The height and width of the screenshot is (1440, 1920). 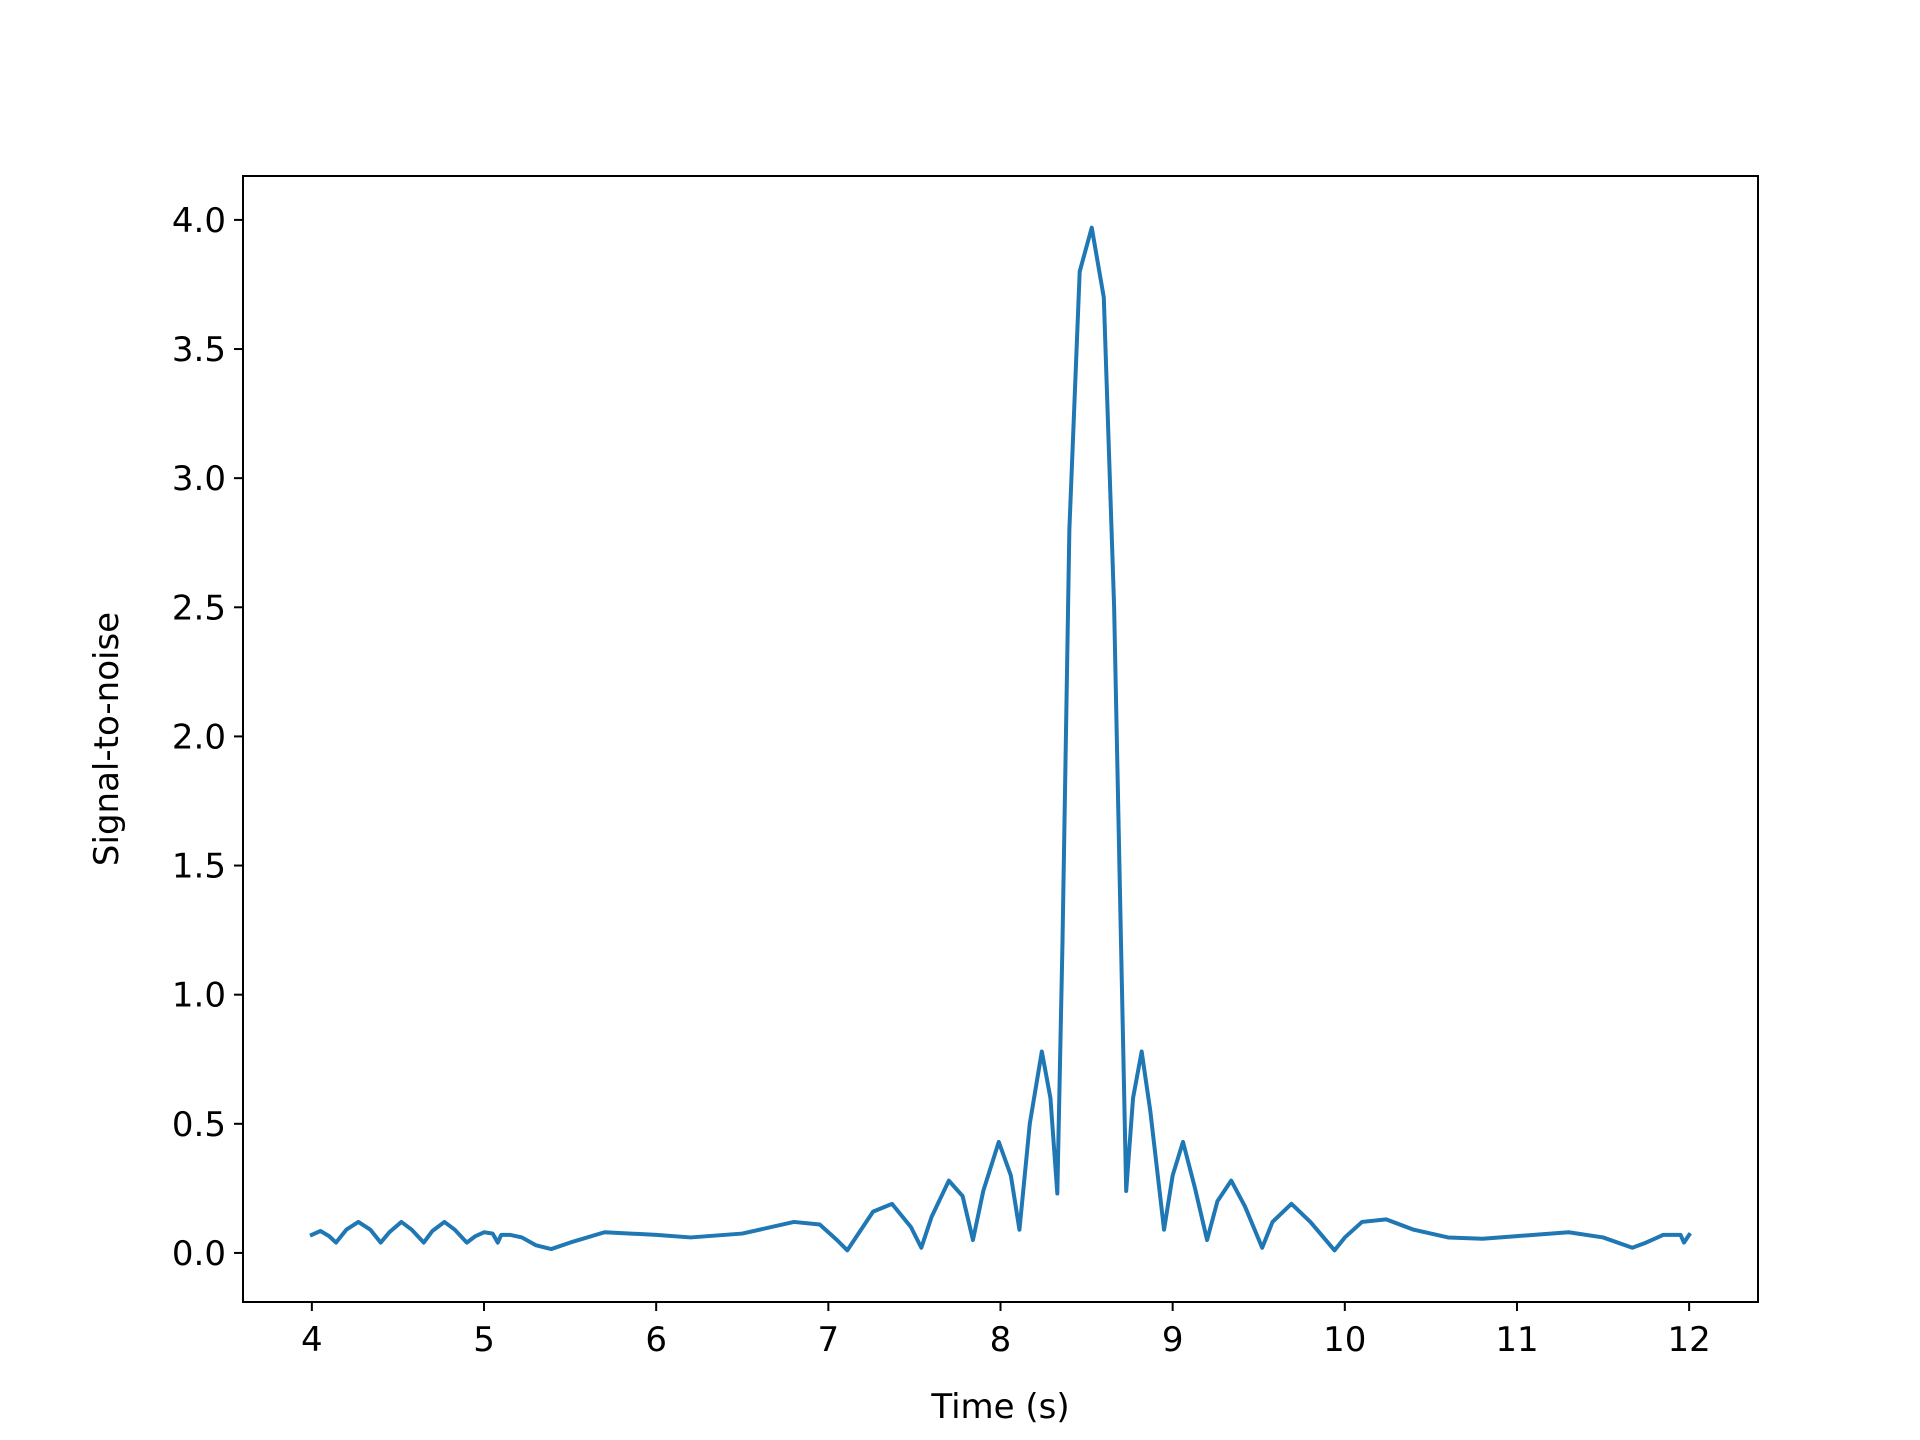 I want to click on x-axis-ticks: 4 5 6 7 8 9 10 11 12, so click(x=1006, y=1331).